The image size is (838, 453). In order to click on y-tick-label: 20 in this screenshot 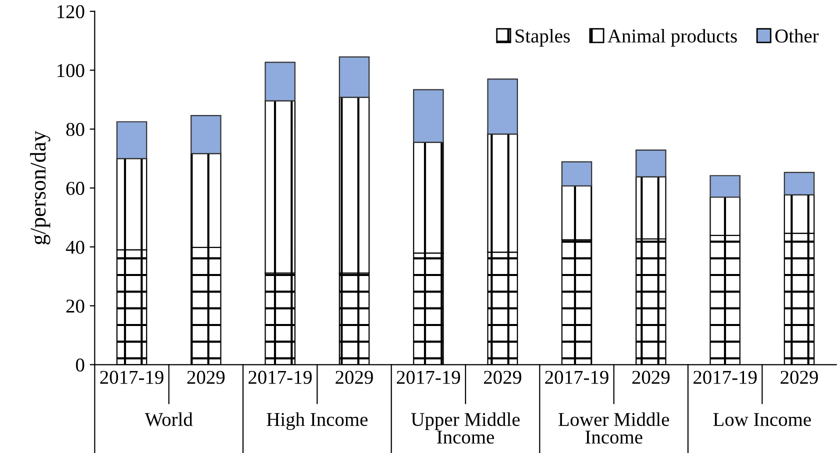, I will do `click(75, 306)`.